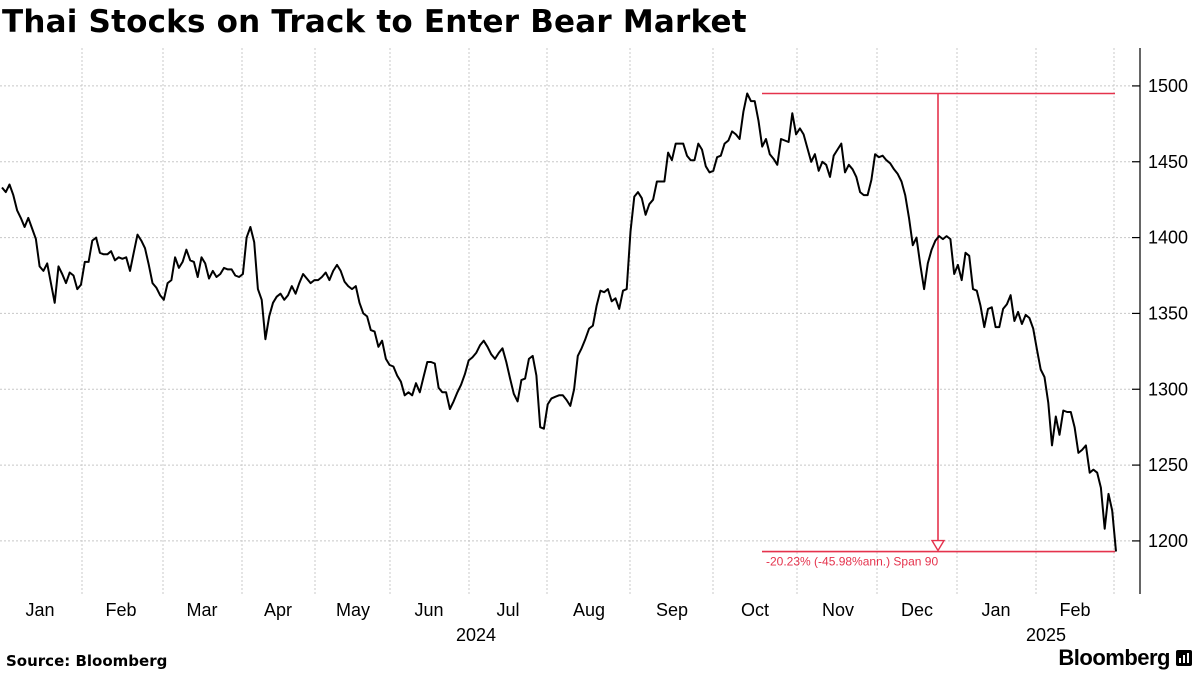 The height and width of the screenshot is (675, 1200). Describe the element at coordinates (1168, 465) in the screenshot. I see `y-tick-label: 1250` at that location.